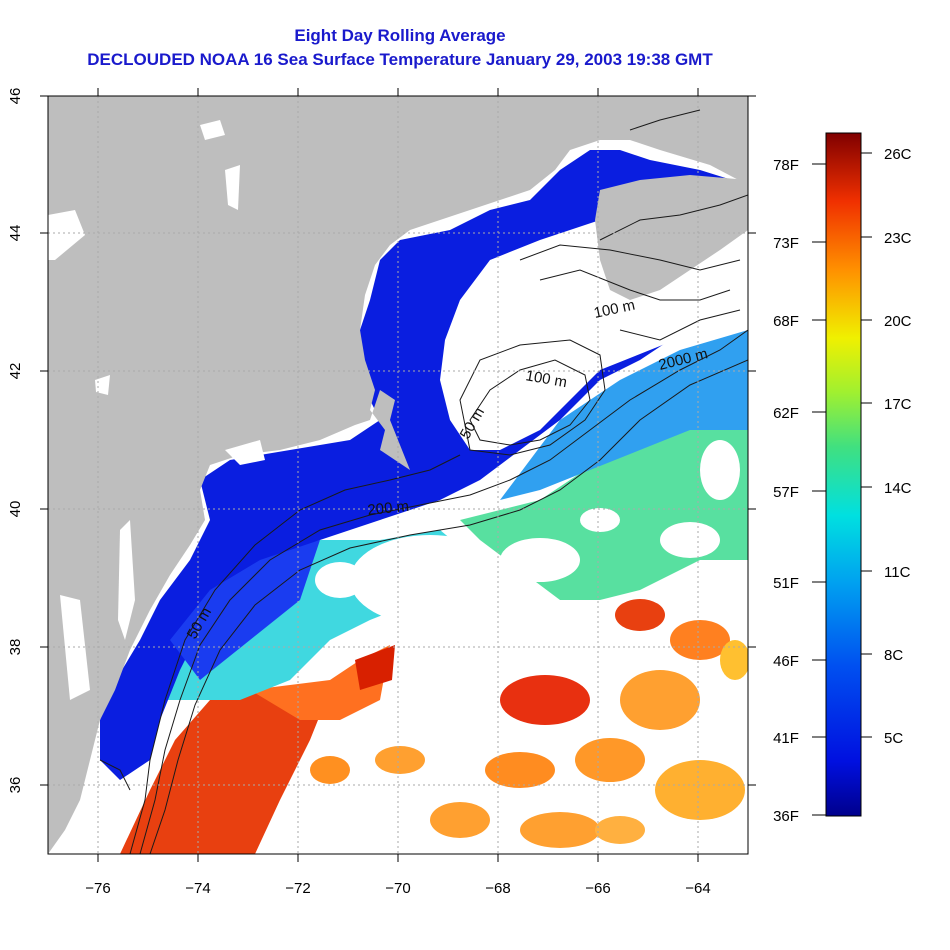 This screenshot has width=950, height=950. I want to click on fahrenheit-label: 68F, so click(786, 321).